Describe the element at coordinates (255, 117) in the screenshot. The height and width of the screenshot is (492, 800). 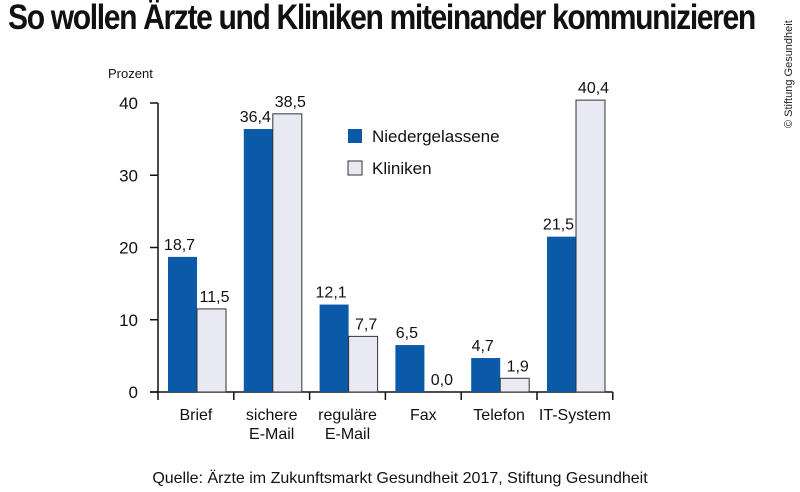
I see `data-label: 36,4` at that location.